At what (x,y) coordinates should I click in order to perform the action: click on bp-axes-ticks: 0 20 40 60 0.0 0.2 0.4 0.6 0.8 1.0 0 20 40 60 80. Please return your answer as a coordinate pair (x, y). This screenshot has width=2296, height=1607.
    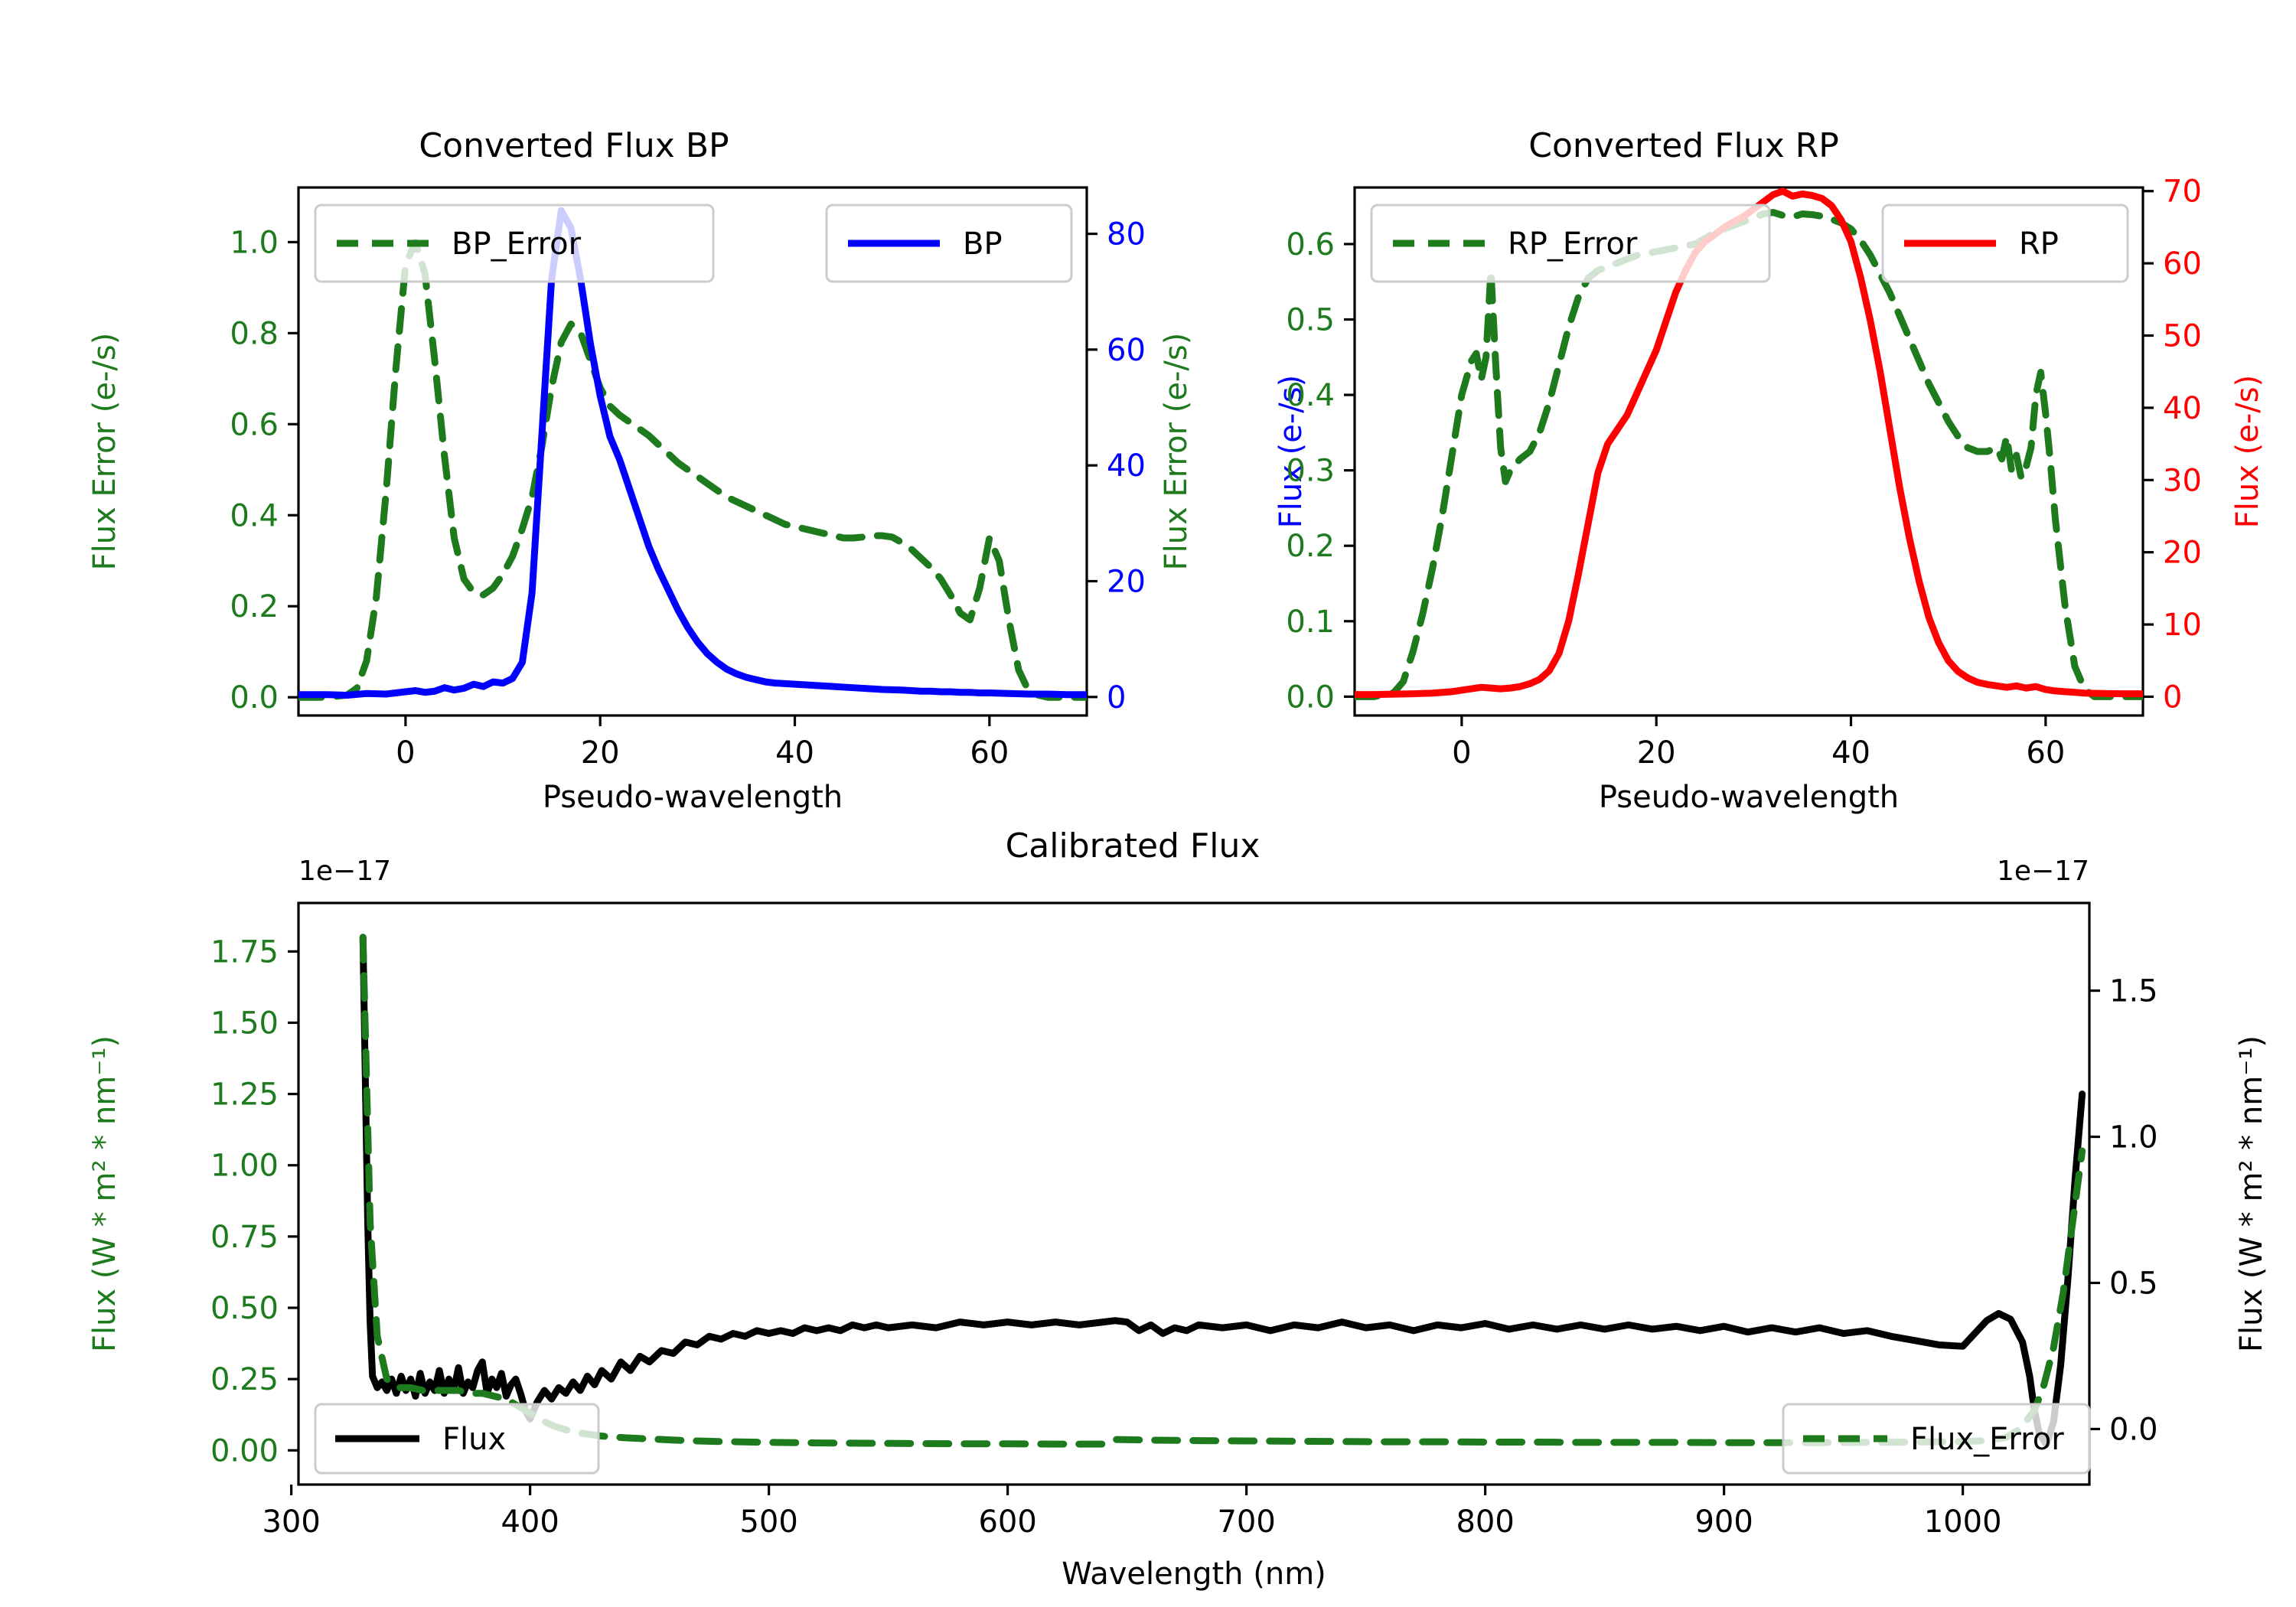
    Looking at the image, I should click on (688, 494).